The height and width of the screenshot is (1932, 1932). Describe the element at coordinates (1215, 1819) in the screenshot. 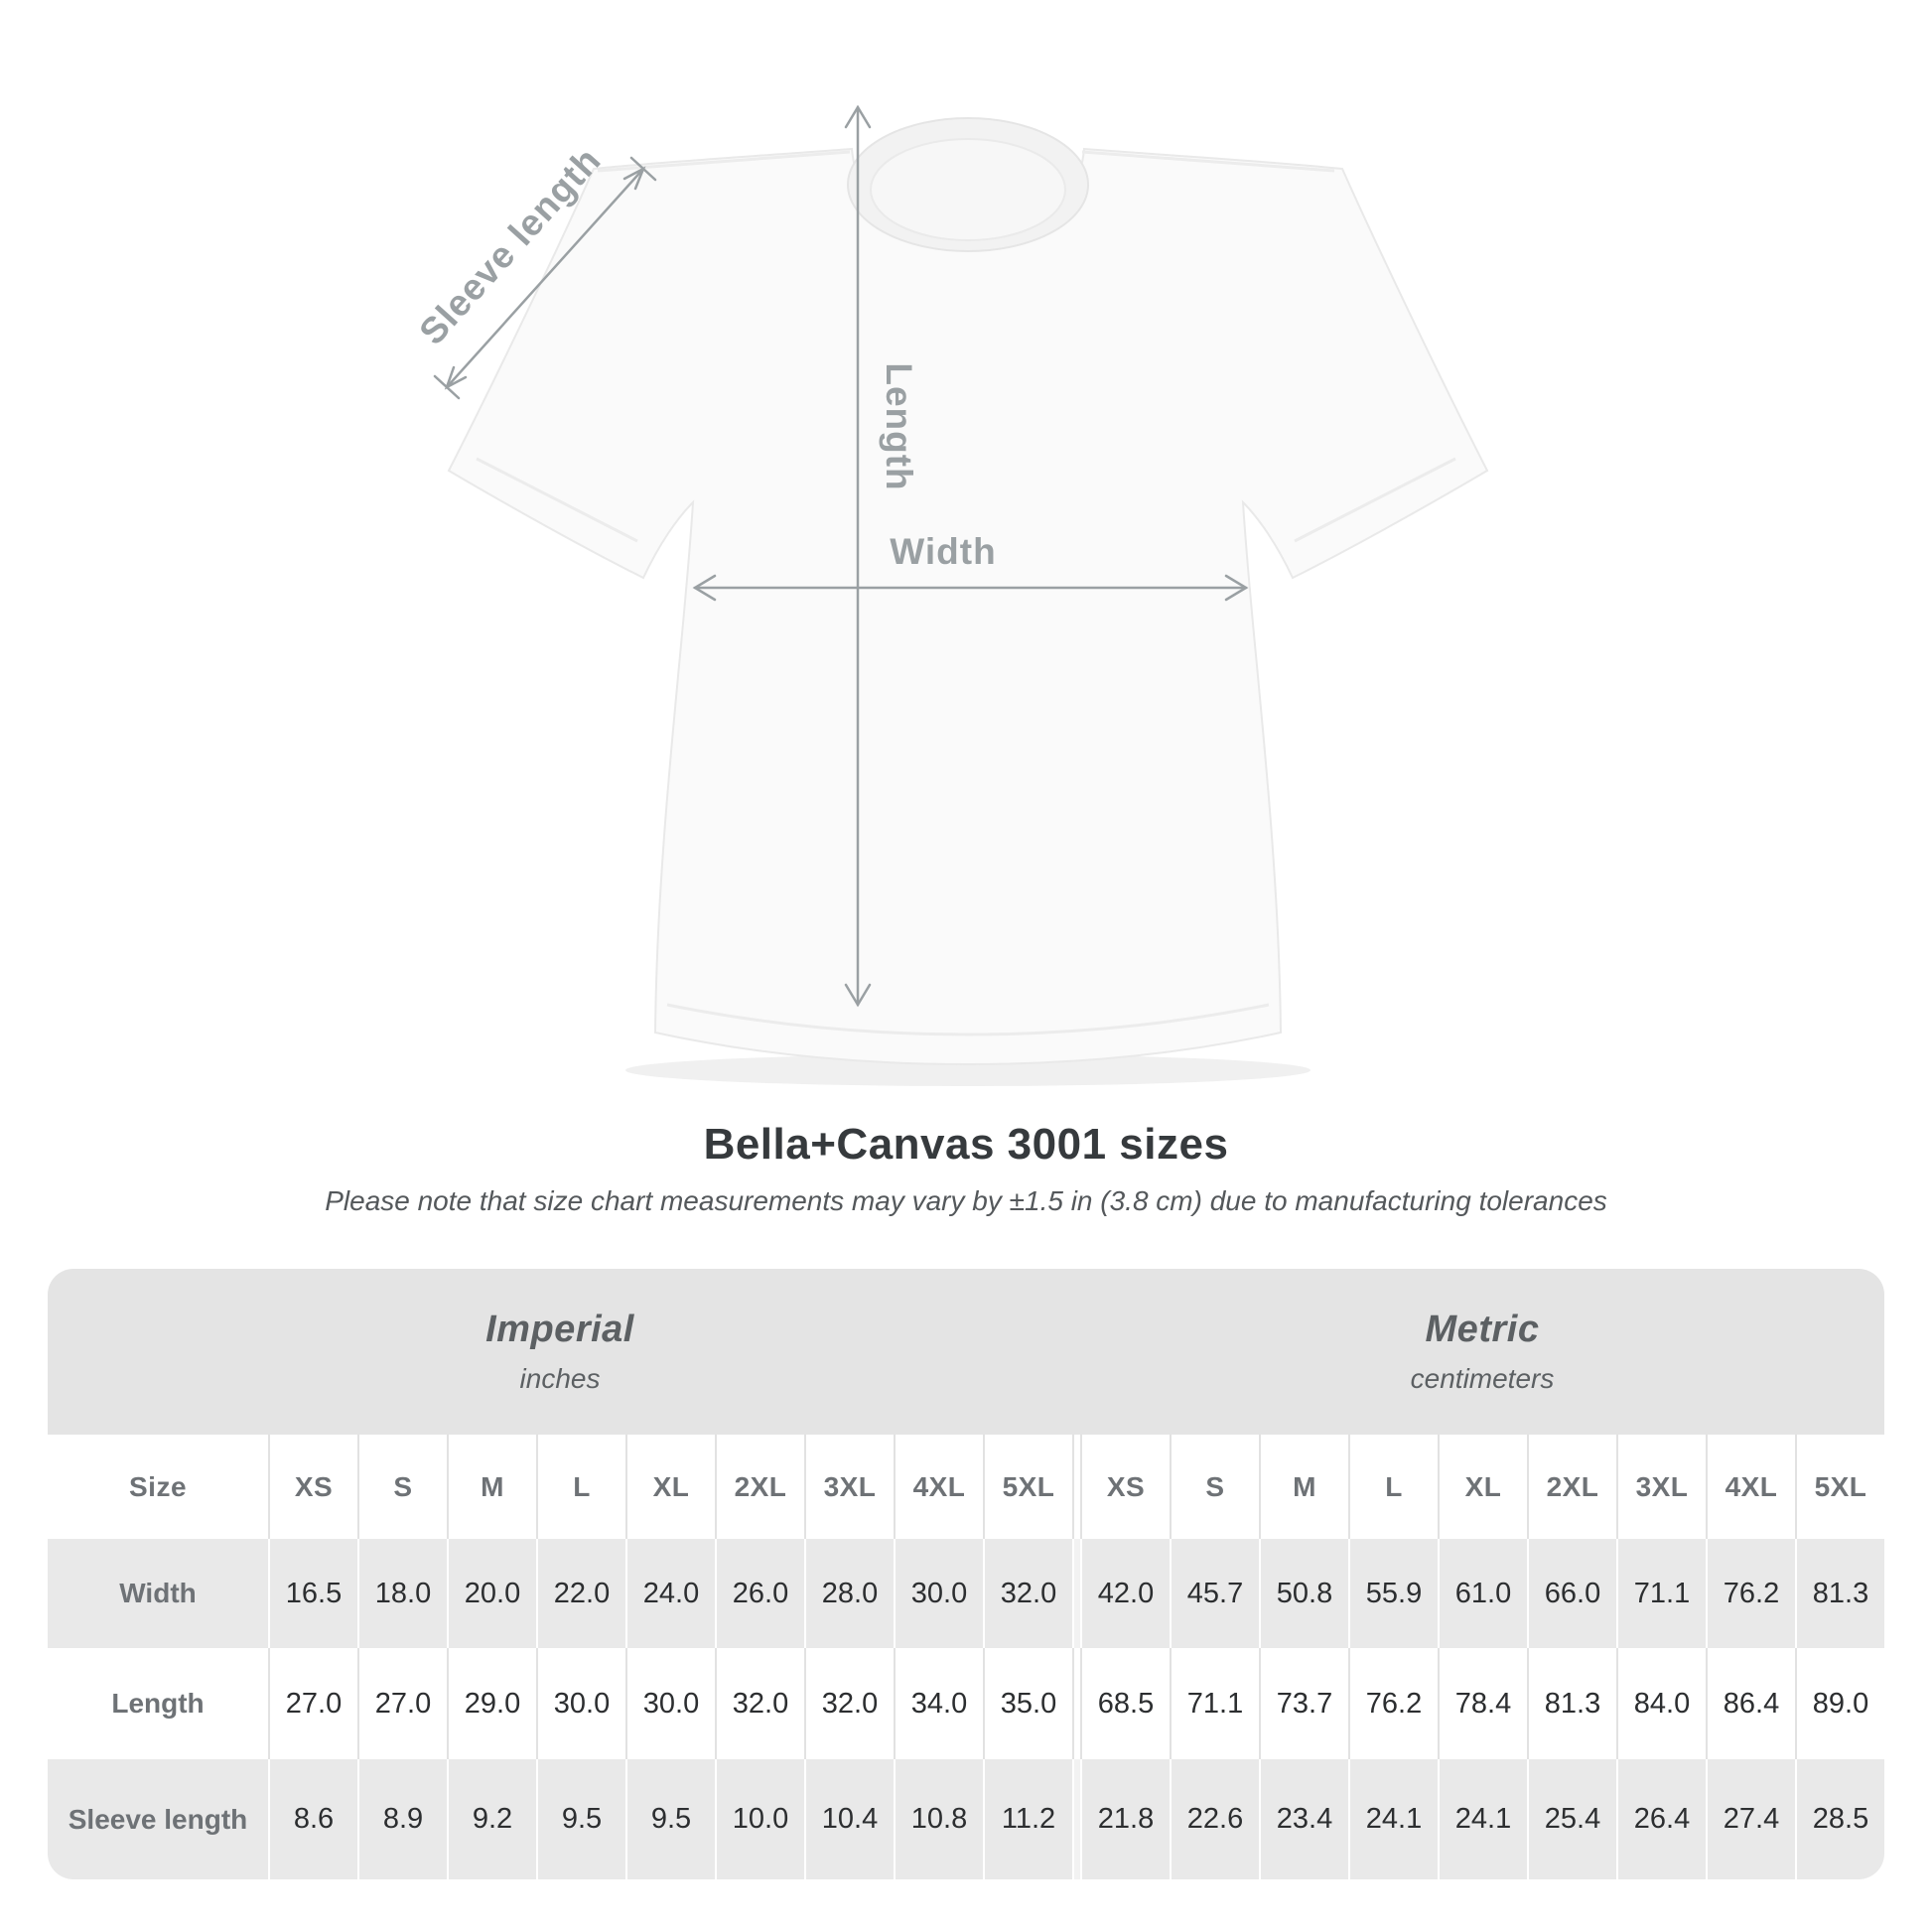

I see `size-value-cell: 22.6` at that location.